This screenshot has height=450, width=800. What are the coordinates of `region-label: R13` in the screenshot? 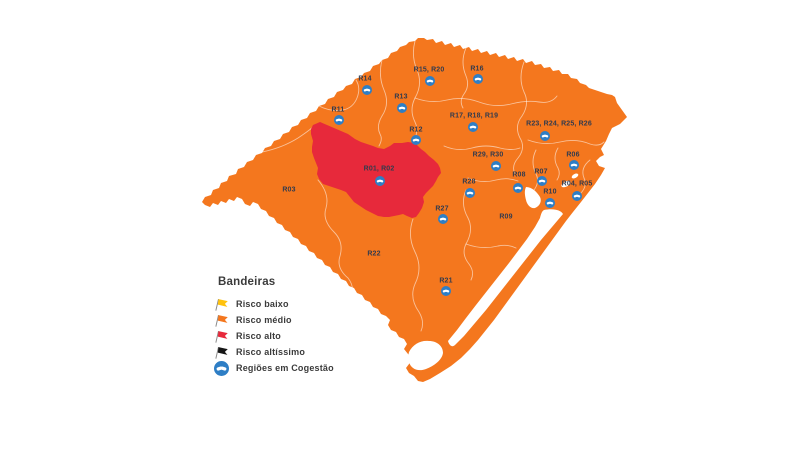 It's located at (401, 97).